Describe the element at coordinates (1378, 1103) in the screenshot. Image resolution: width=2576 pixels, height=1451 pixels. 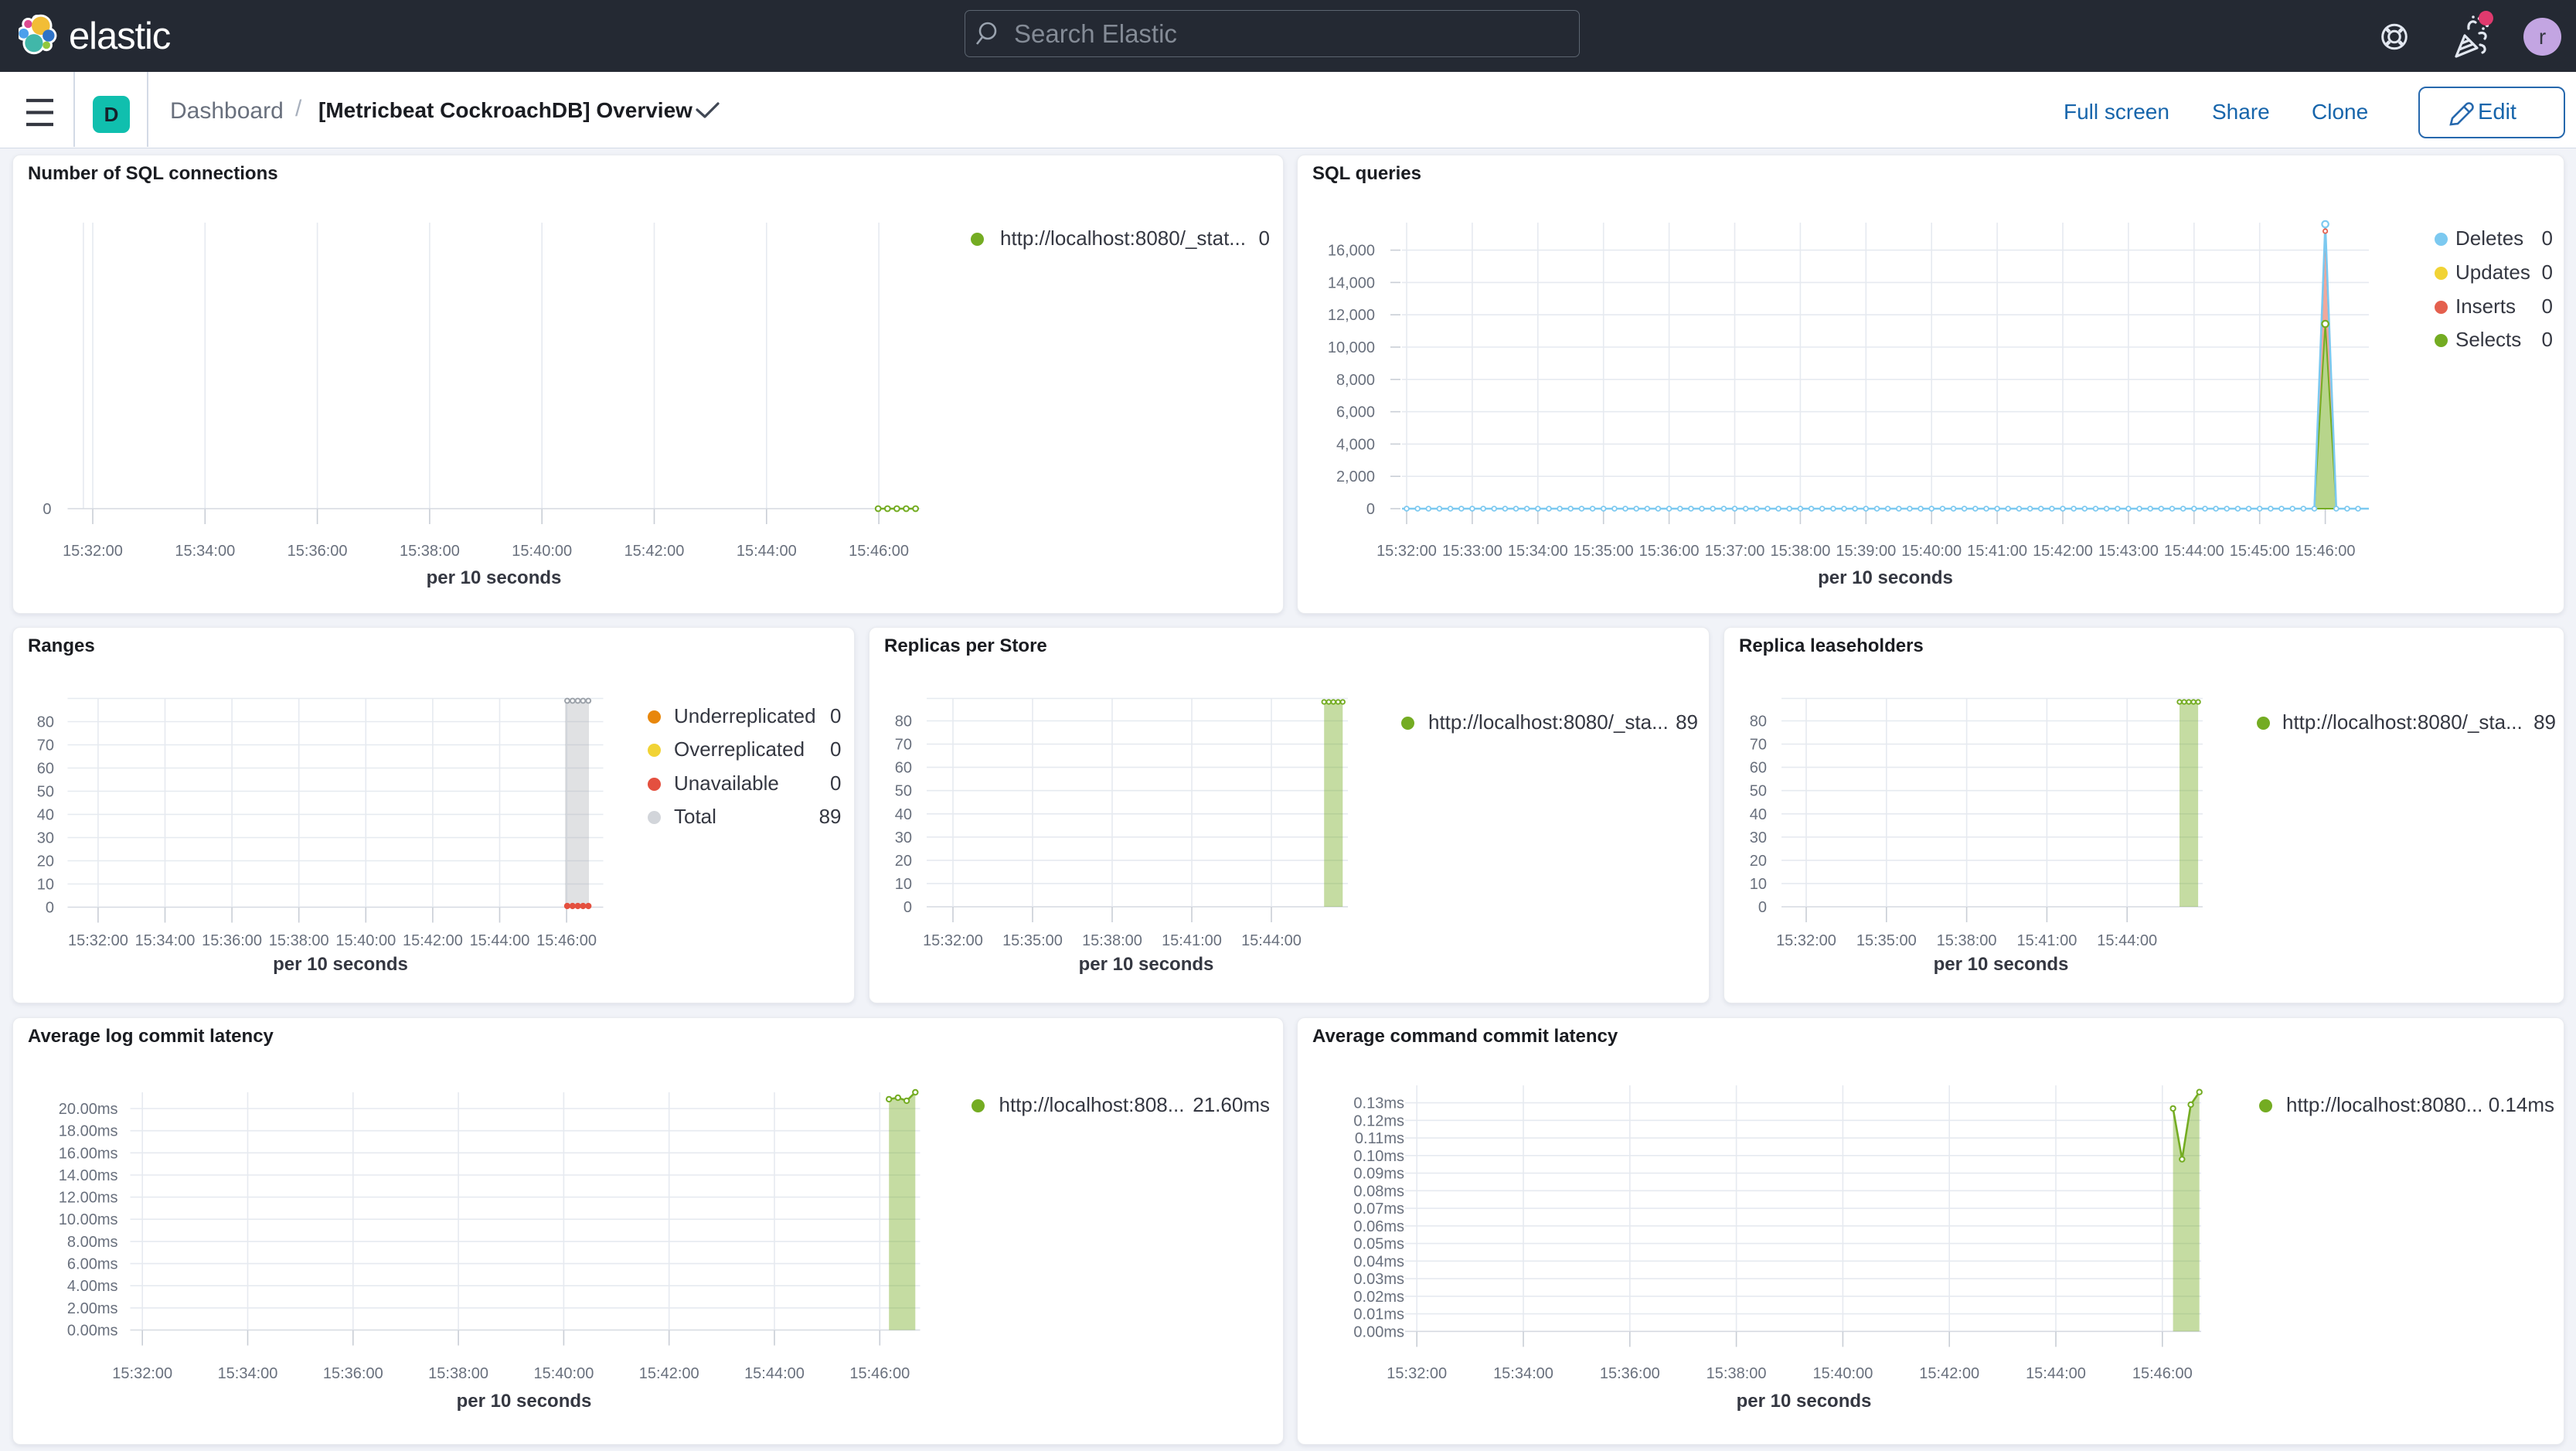
I see `svg-text: 0.13ms` at that location.